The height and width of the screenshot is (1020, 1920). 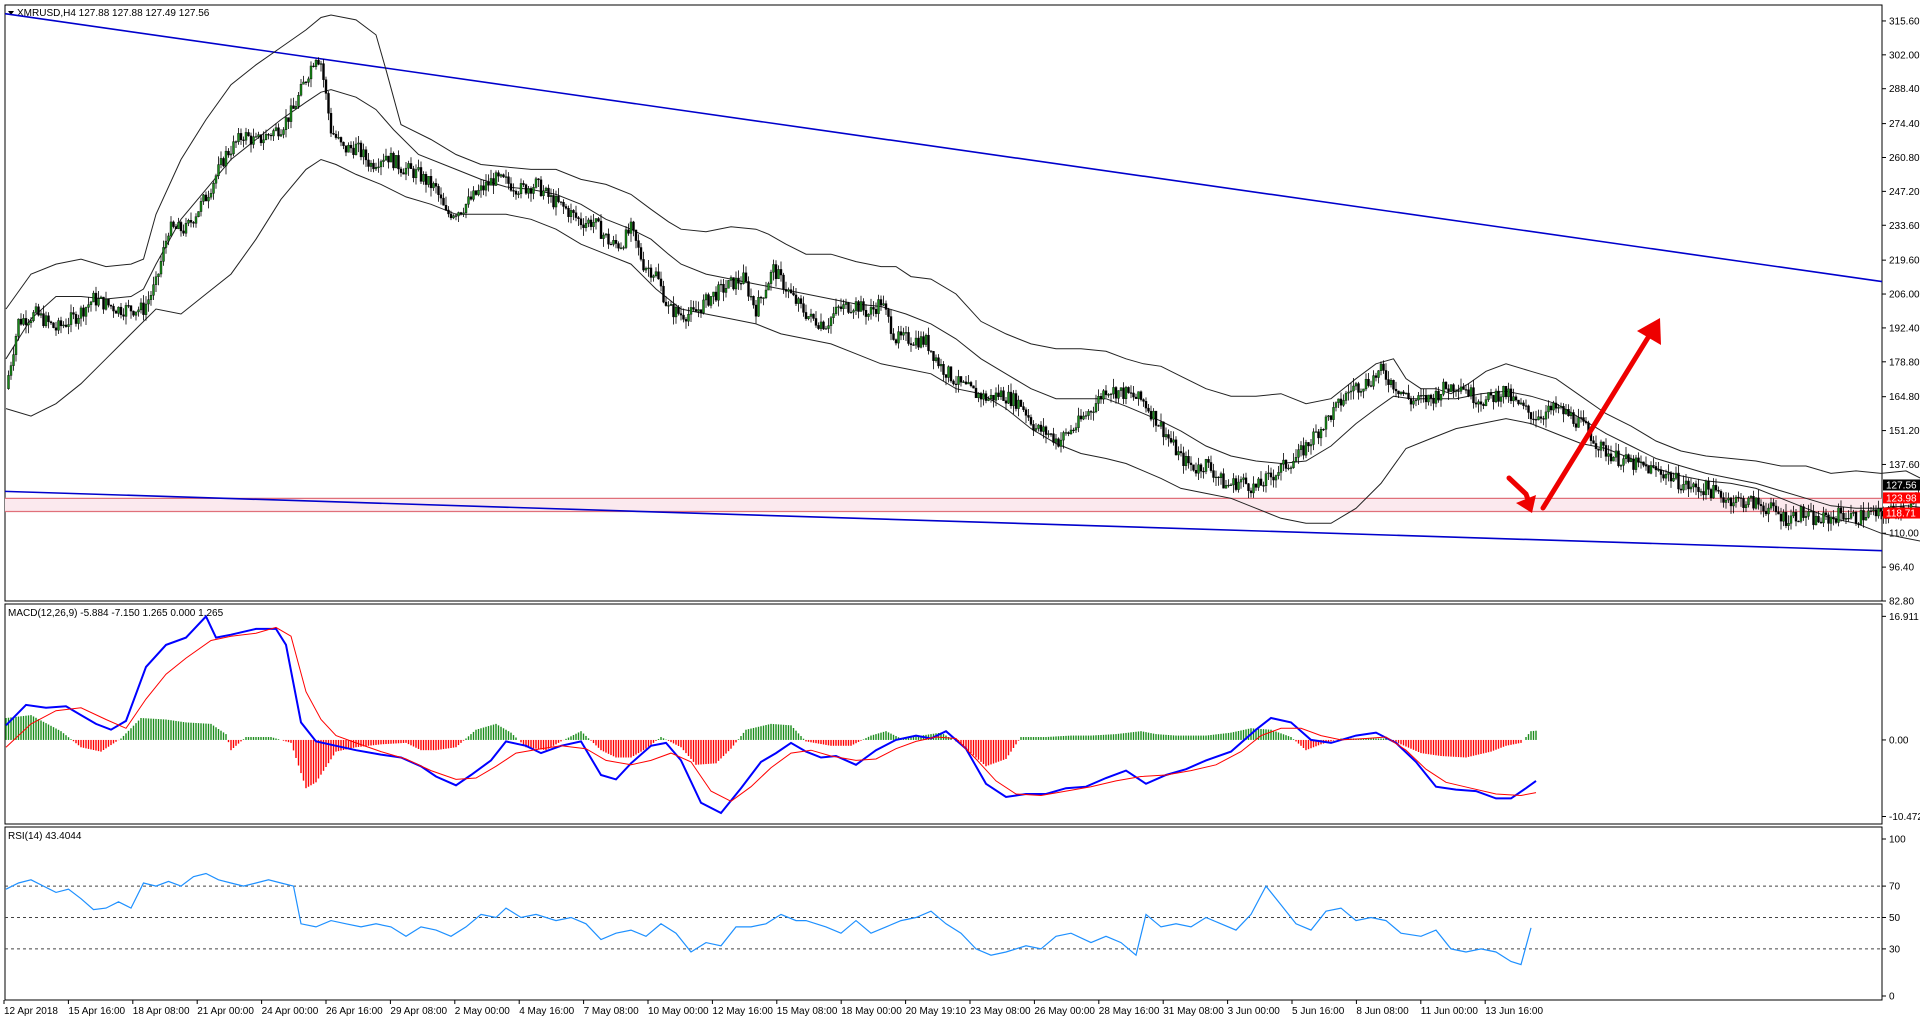 What do you see at coordinates (768, 919) in the screenshot?
I see `rsi-line` at bounding box center [768, 919].